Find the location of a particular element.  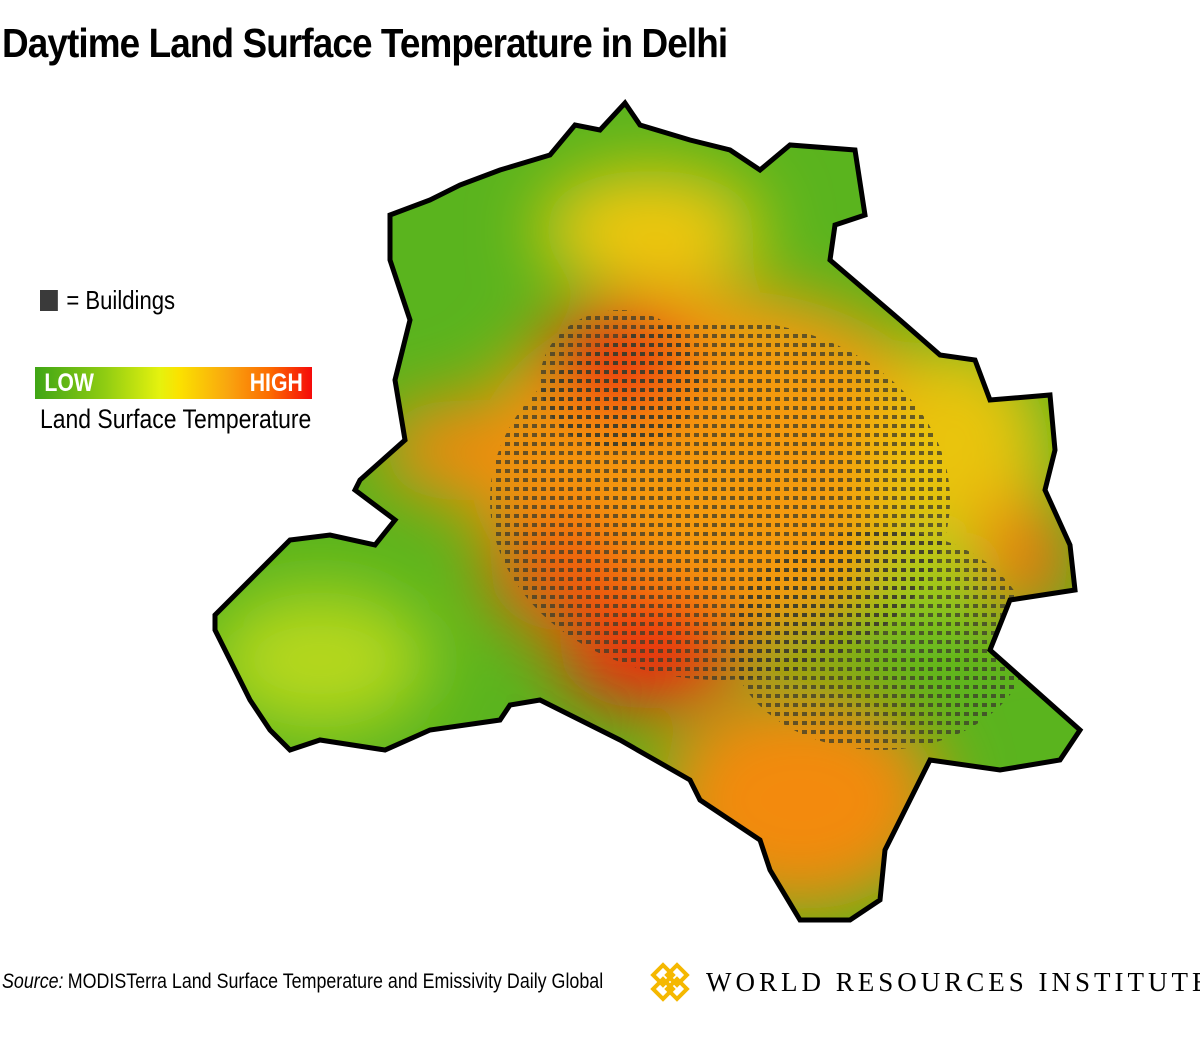

buildings-swatch-icon is located at coordinates (49, 300).